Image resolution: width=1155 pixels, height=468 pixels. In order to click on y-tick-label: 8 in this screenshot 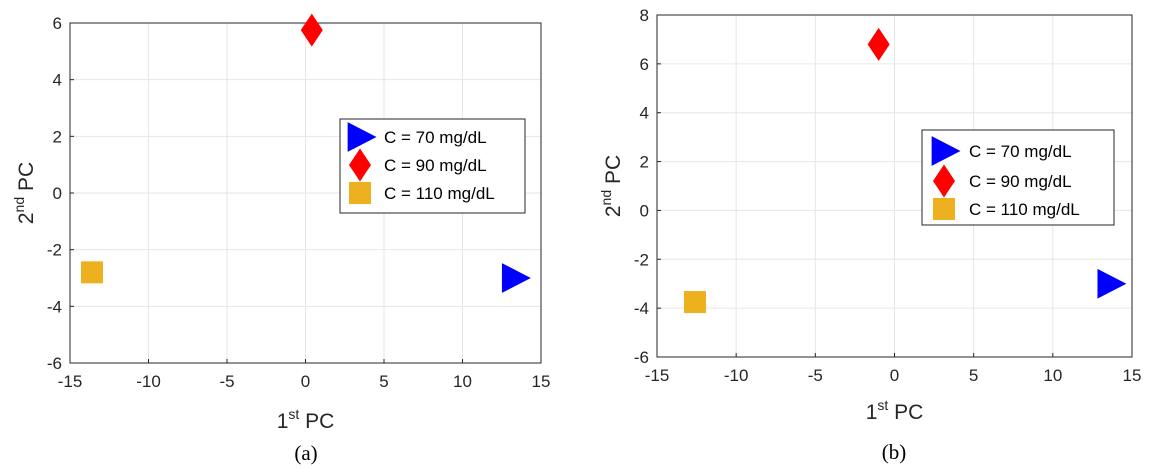, I will do `click(644, 15)`.